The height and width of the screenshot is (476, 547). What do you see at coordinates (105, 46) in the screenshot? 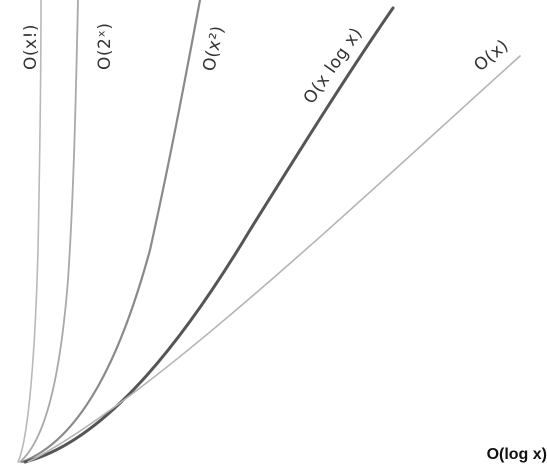
I see `curve-label-exponential: O(2ˣ)` at bounding box center [105, 46].